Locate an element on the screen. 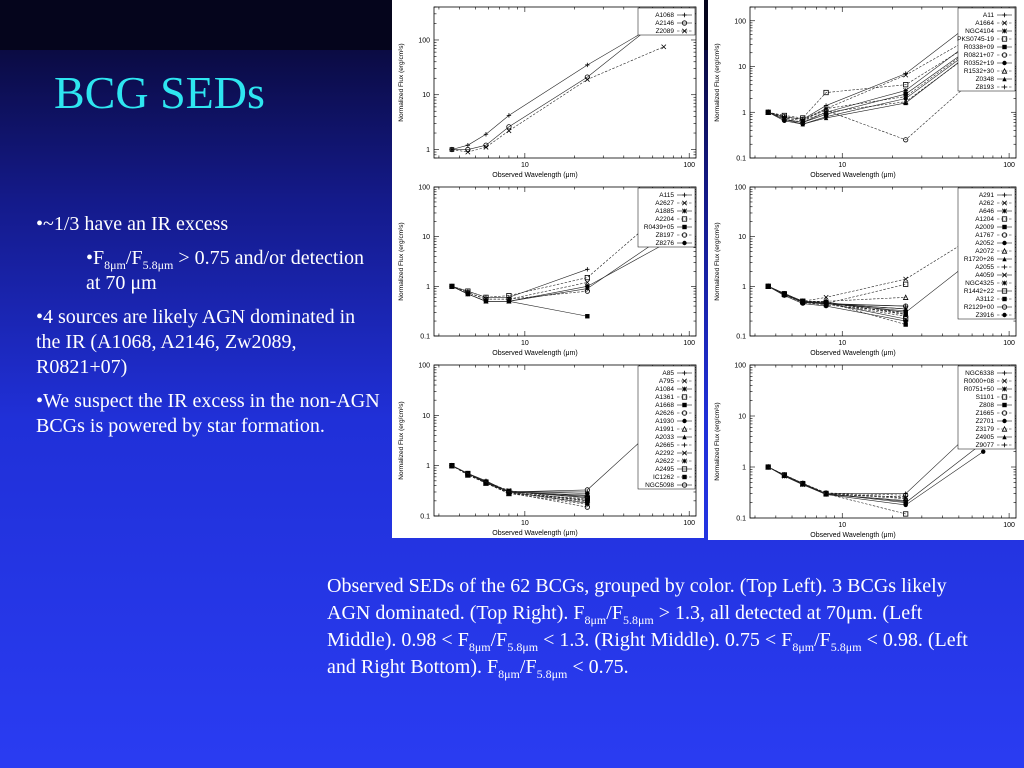  series-R1720+26 is located at coordinates (837, 299).